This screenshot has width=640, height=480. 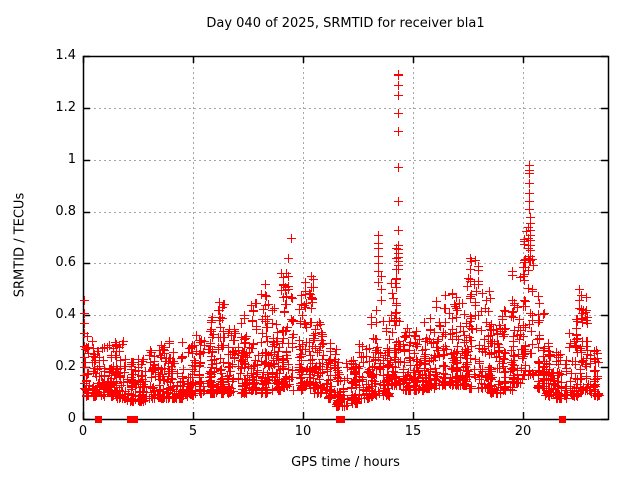 What do you see at coordinates (65, 367) in the screenshot?
I see `y-tick-label: 0.2` at bounding box center [65, 367].